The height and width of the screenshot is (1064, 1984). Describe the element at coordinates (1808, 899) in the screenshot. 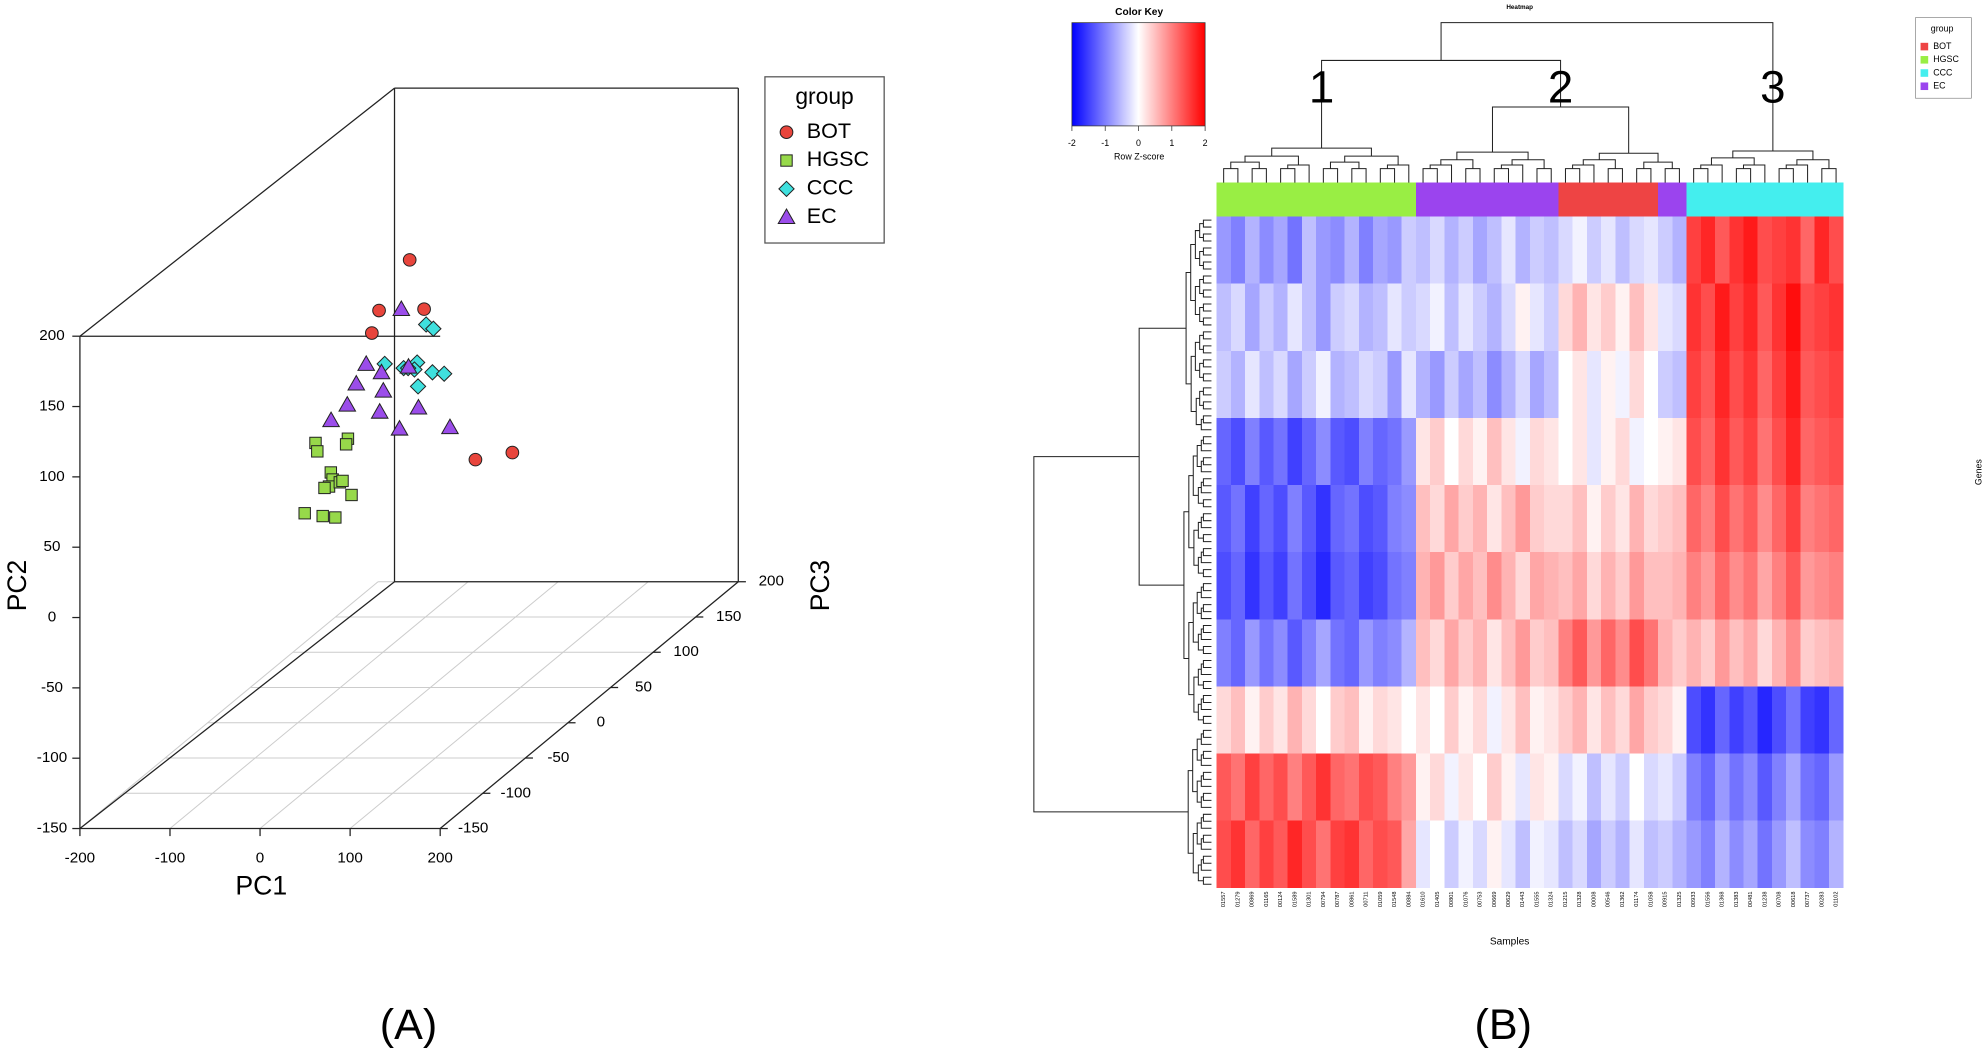

I see `sample-label: 00737` at that location.